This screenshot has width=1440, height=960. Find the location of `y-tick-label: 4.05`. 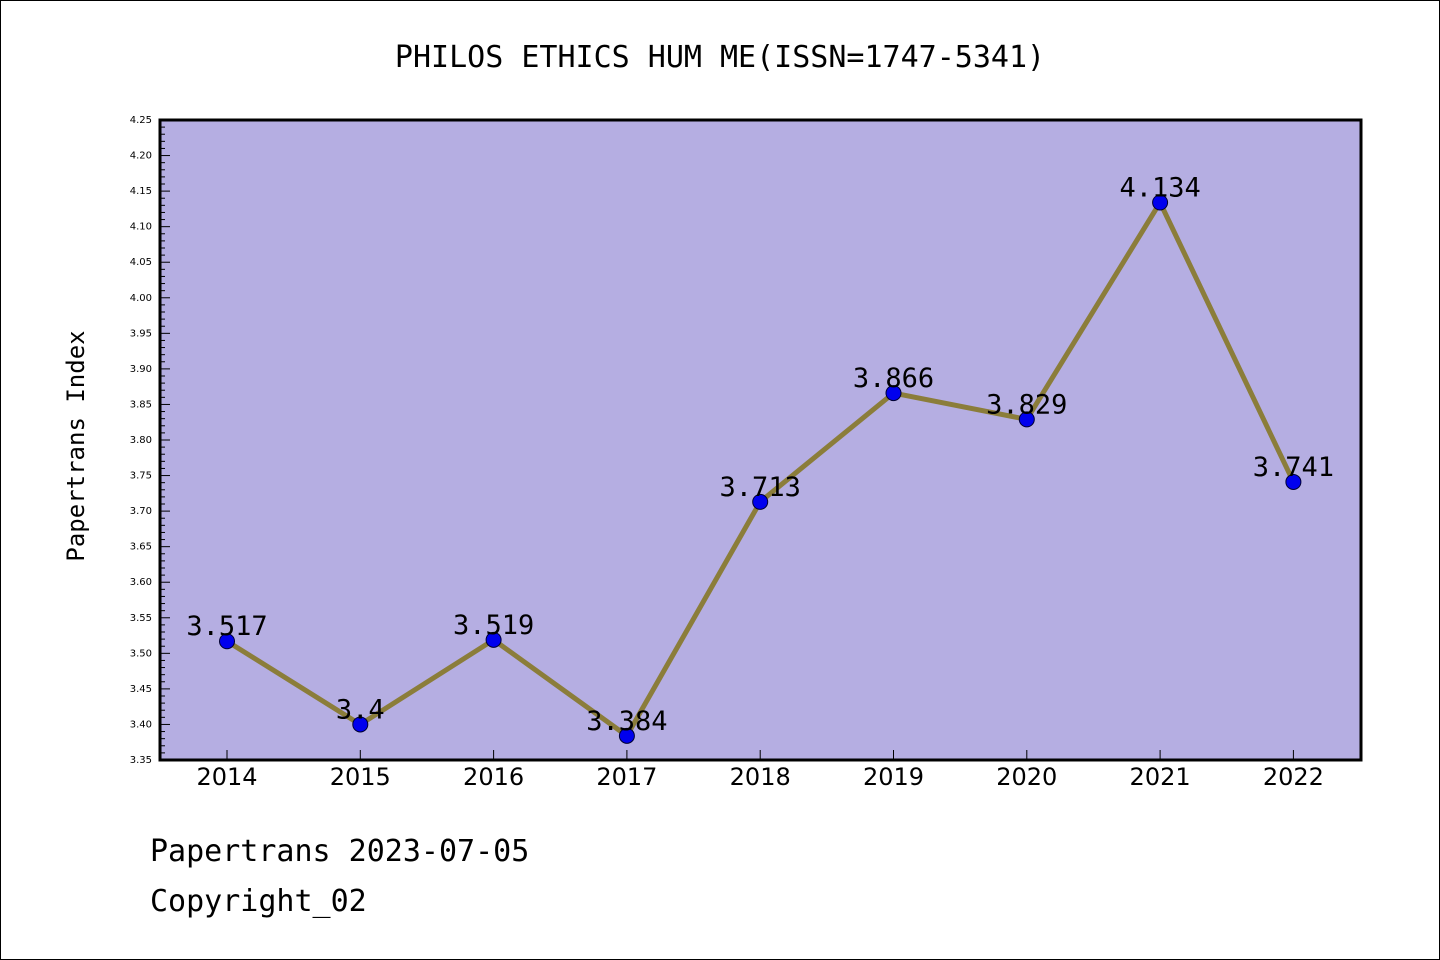

y-tick-label: 4.05 is located at coordinates (141, 262).